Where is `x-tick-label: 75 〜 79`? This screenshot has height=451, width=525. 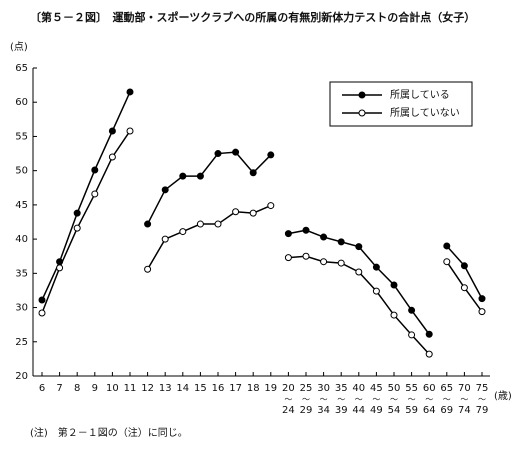 x-tick-label: 75 〜 79 is located at coordinates (482, 399).